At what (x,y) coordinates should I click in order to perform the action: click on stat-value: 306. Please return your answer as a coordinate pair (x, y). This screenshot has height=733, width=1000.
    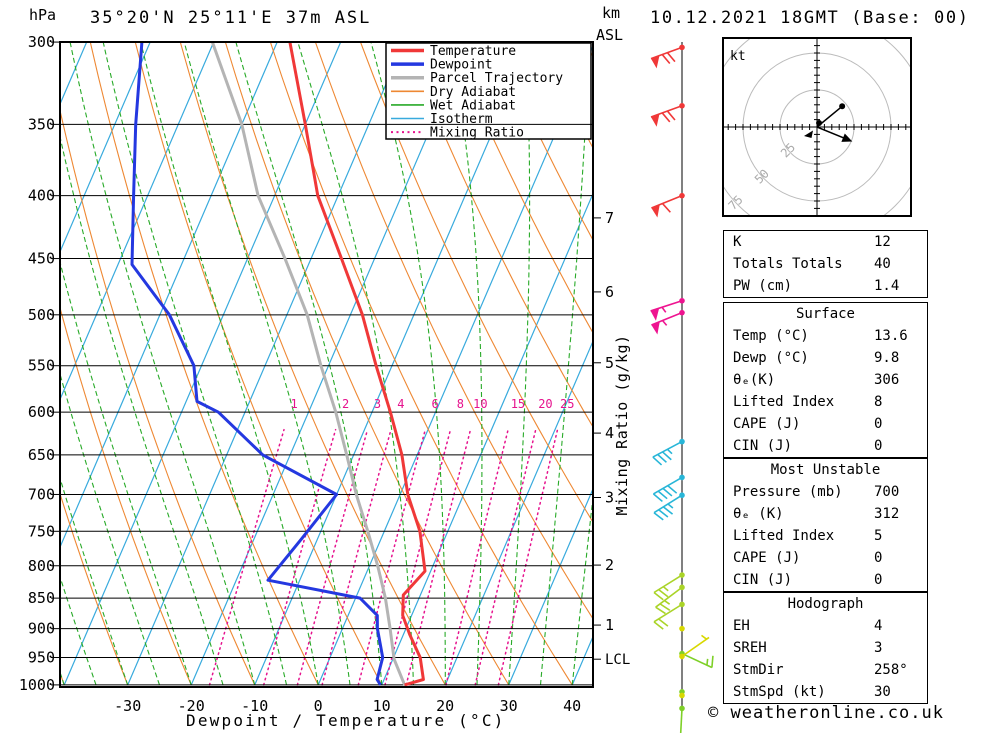
    Looking at the image, I should click on (887, 380).